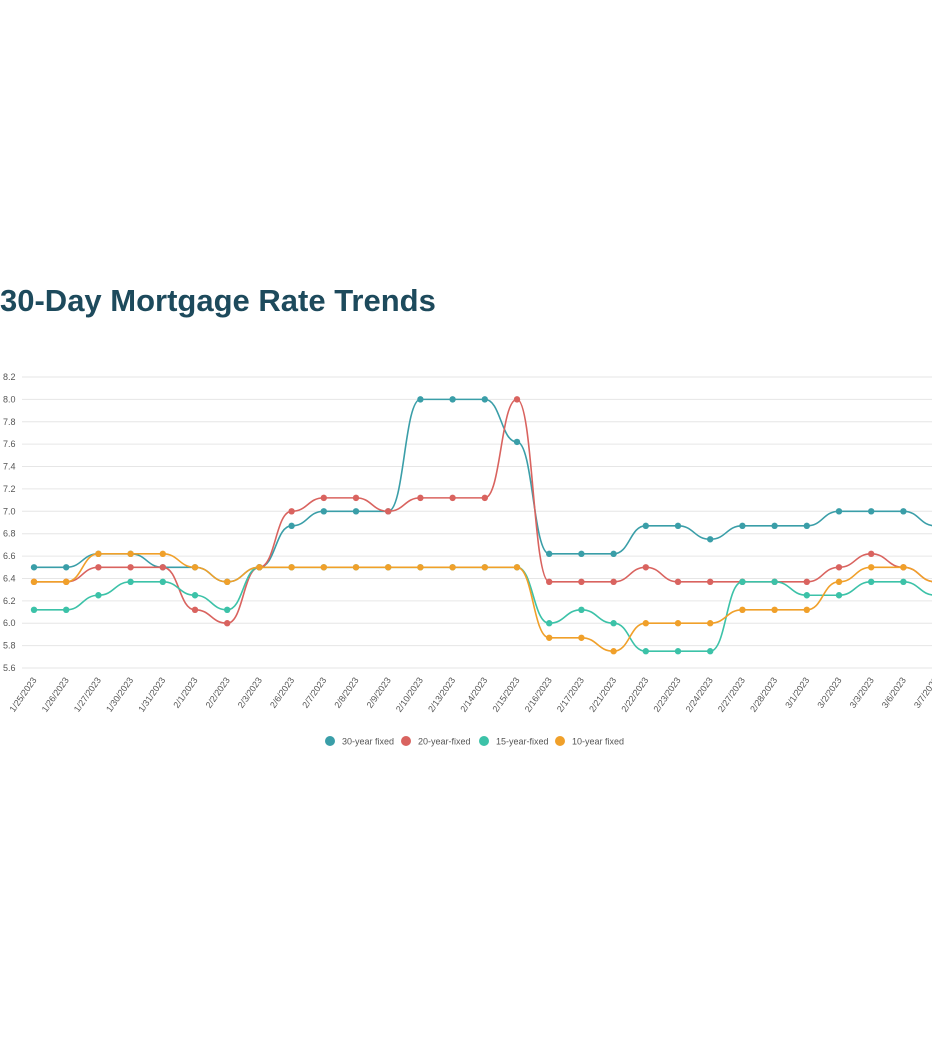  Describe the element at coordinates (9, 556) in the screenshot. I see `y-tick-label: 6.6` at that location.